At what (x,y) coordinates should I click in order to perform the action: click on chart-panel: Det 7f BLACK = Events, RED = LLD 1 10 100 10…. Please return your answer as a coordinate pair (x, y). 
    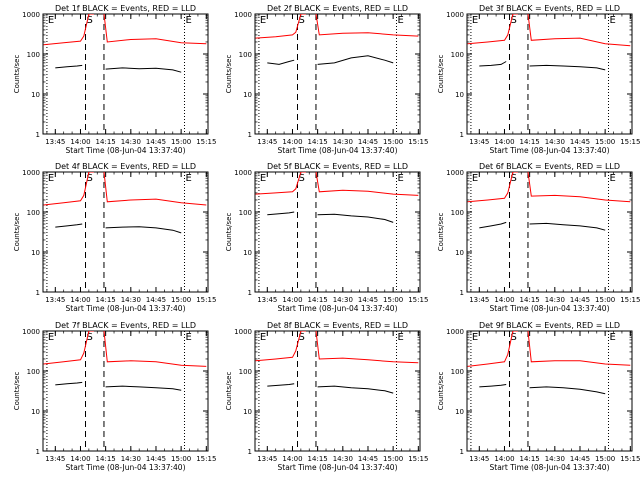
    Looking at the image, I should click on (114, 396).